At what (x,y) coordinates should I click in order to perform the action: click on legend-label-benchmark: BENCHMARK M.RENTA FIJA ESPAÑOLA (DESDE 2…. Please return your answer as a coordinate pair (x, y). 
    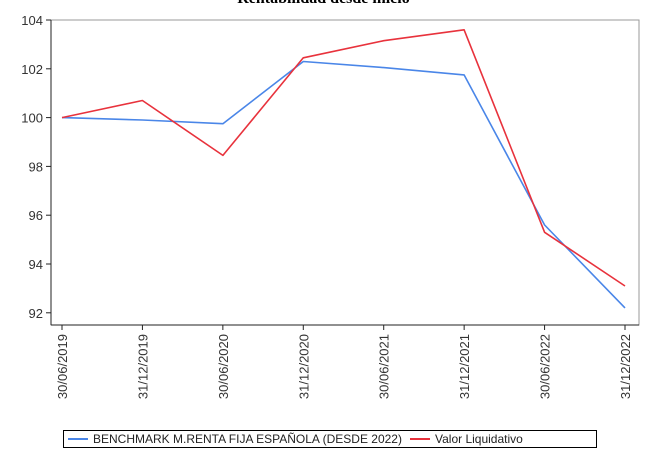
    Looking at the image, I should click on (247, 439).